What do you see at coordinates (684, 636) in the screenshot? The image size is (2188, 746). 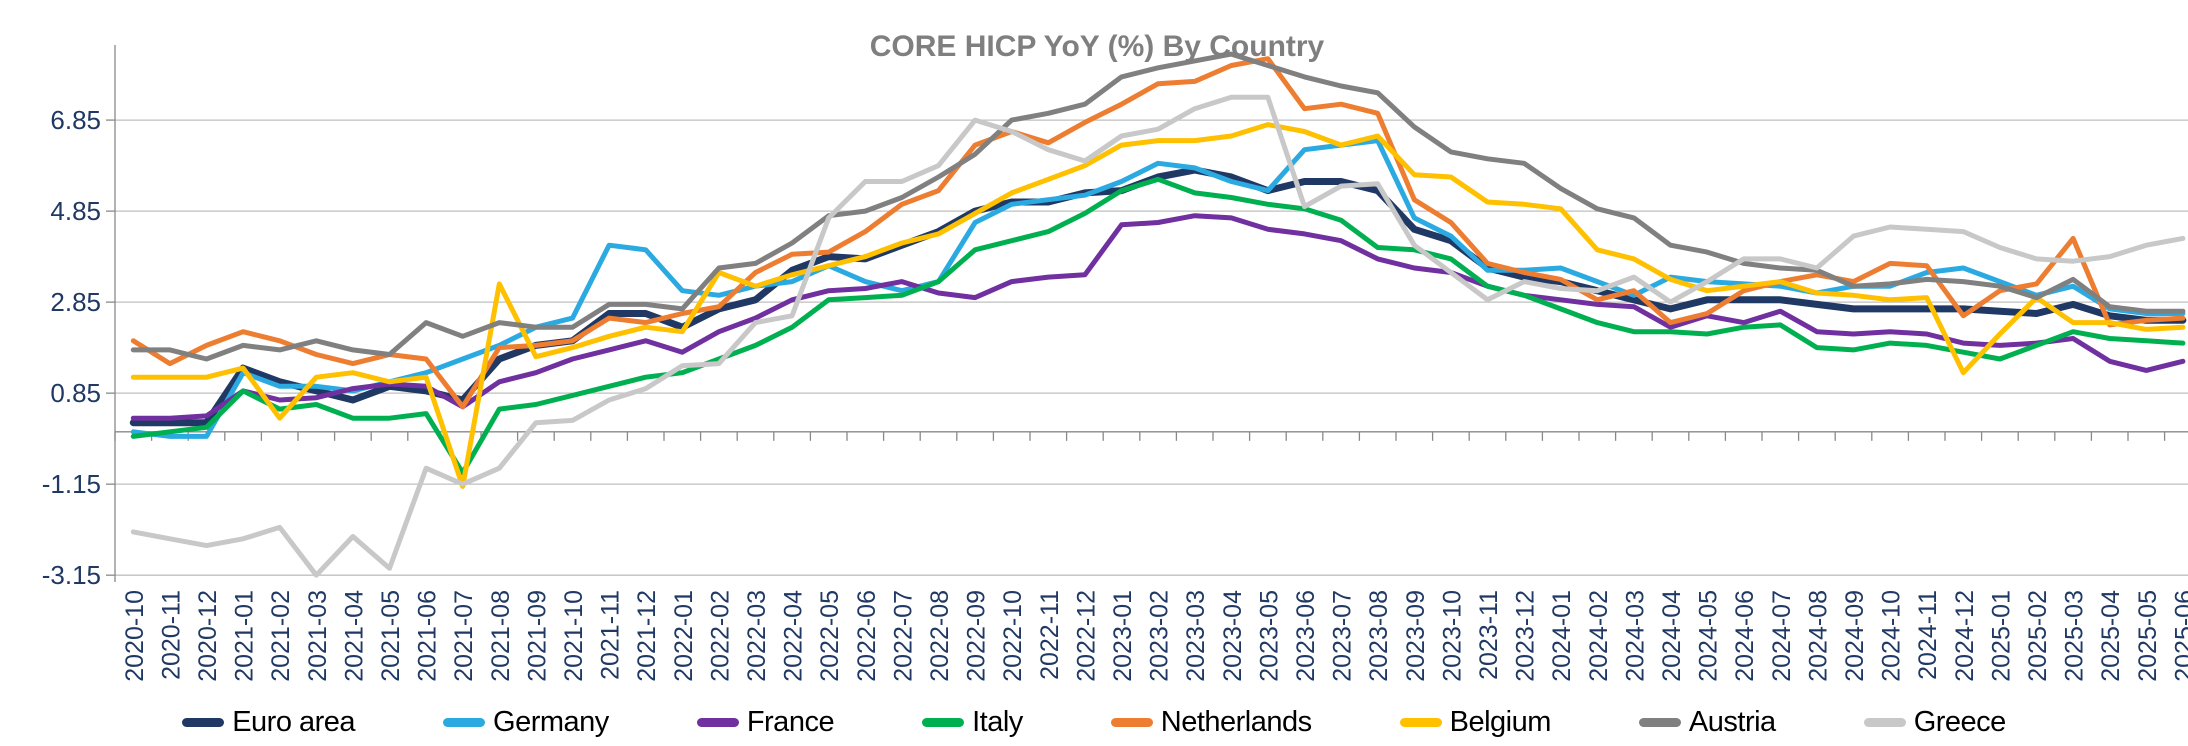 I see `x-axis-label: 2022-01` at bounding box center [684, 636].